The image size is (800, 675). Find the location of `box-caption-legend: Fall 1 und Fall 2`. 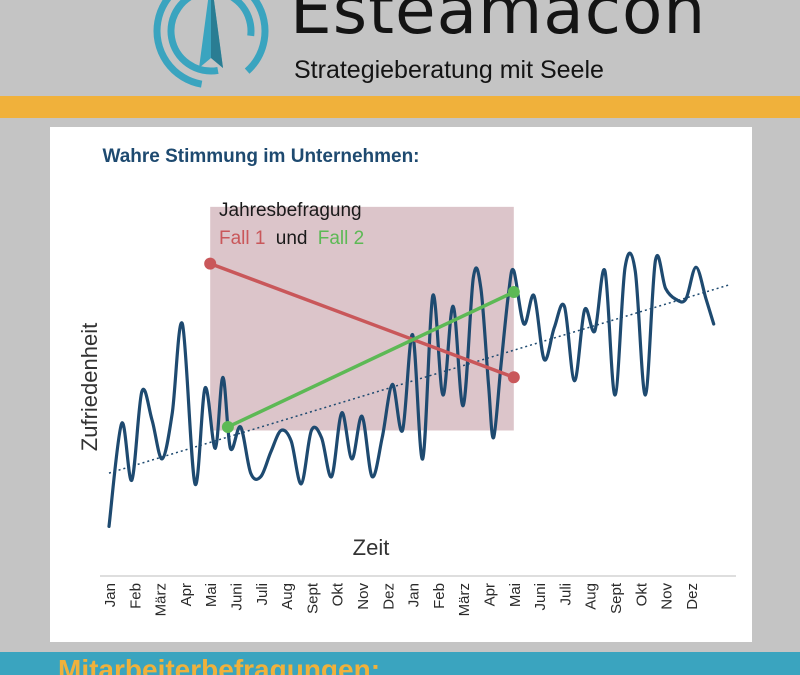

box-caption-legend: Fall 1 und Fall 2 is located at coordinates (291, 238).